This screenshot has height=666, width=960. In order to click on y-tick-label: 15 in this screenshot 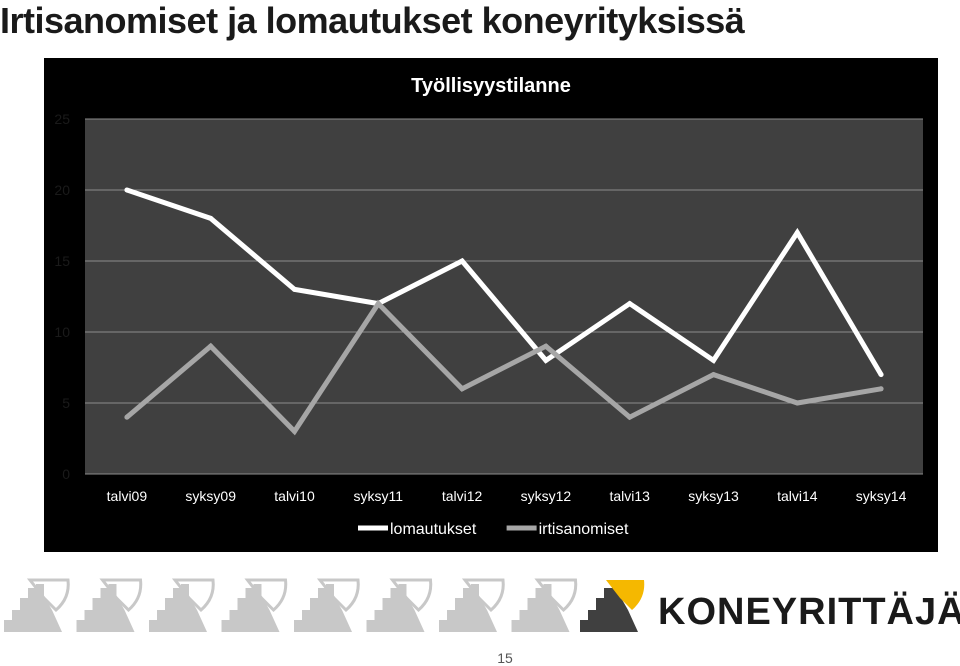, I will do `click(62, 261)`.